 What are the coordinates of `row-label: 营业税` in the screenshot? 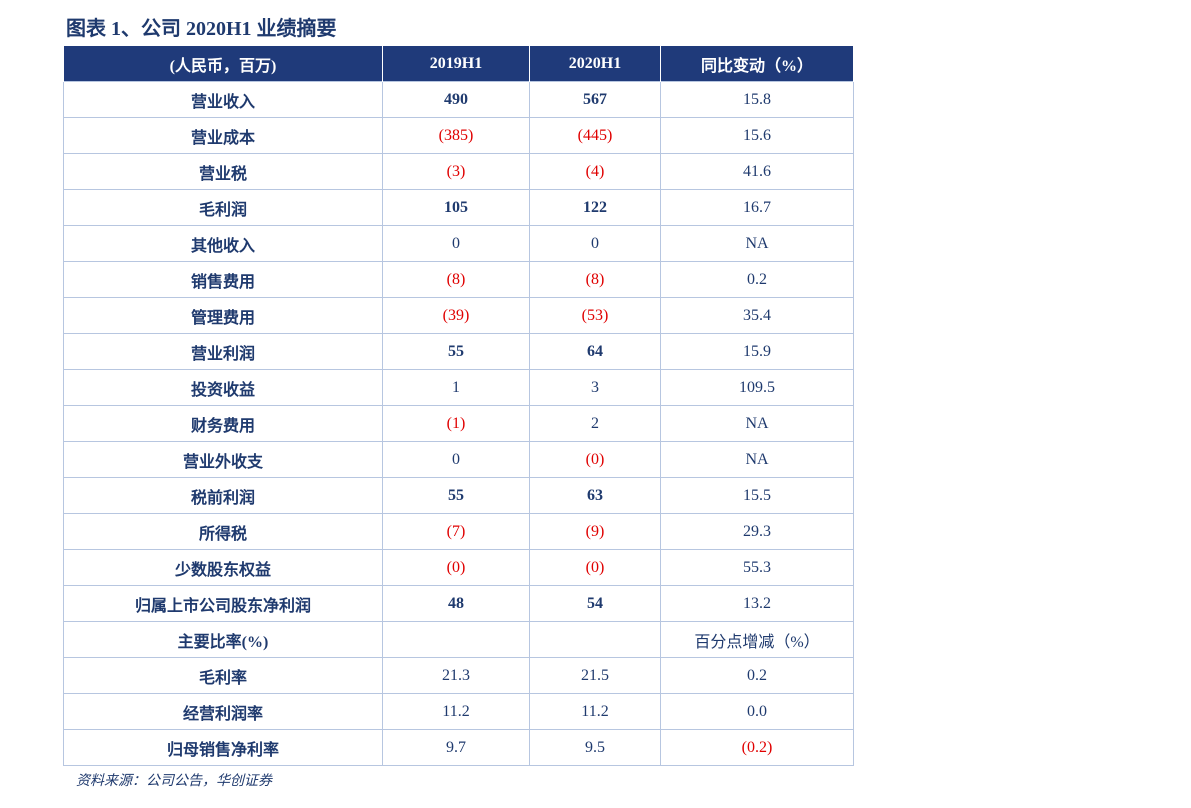 It's located at (223, 171).